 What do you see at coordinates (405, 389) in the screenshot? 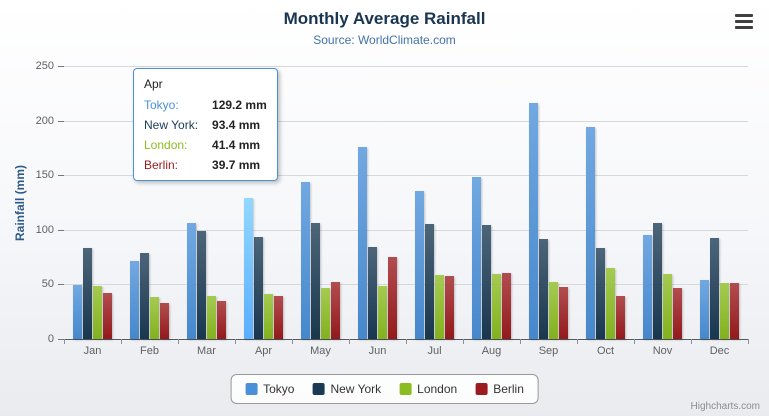
I see `legend-symbol-london` at bounding box center [405, 389].